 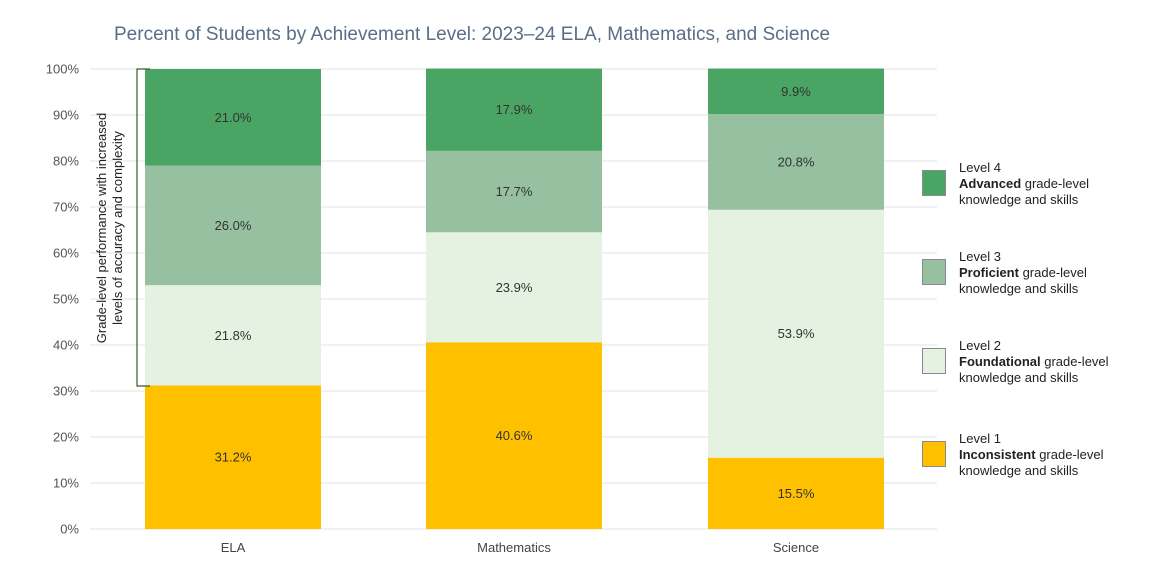 What do you see at coordinates (66, 299) in the screenshot?
I see `y-tick-label: 50%` at bounding box center [66, 299].